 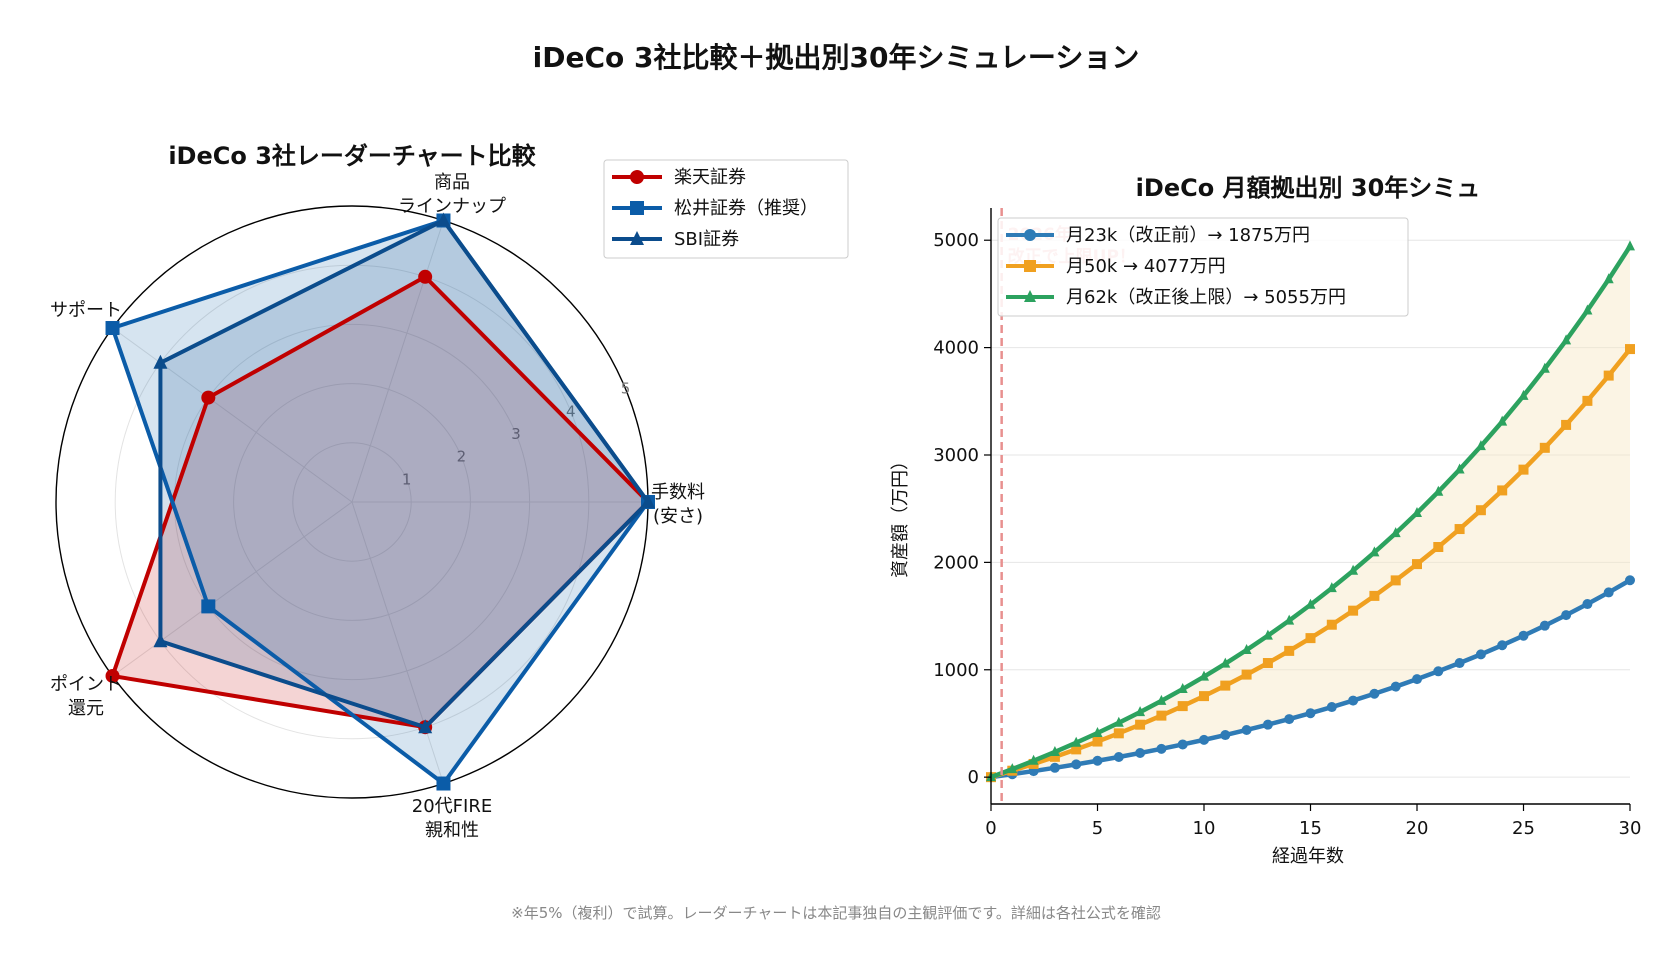 I want to click on y-axis-label: 資産額（万円）, so click(x=900, y=515).